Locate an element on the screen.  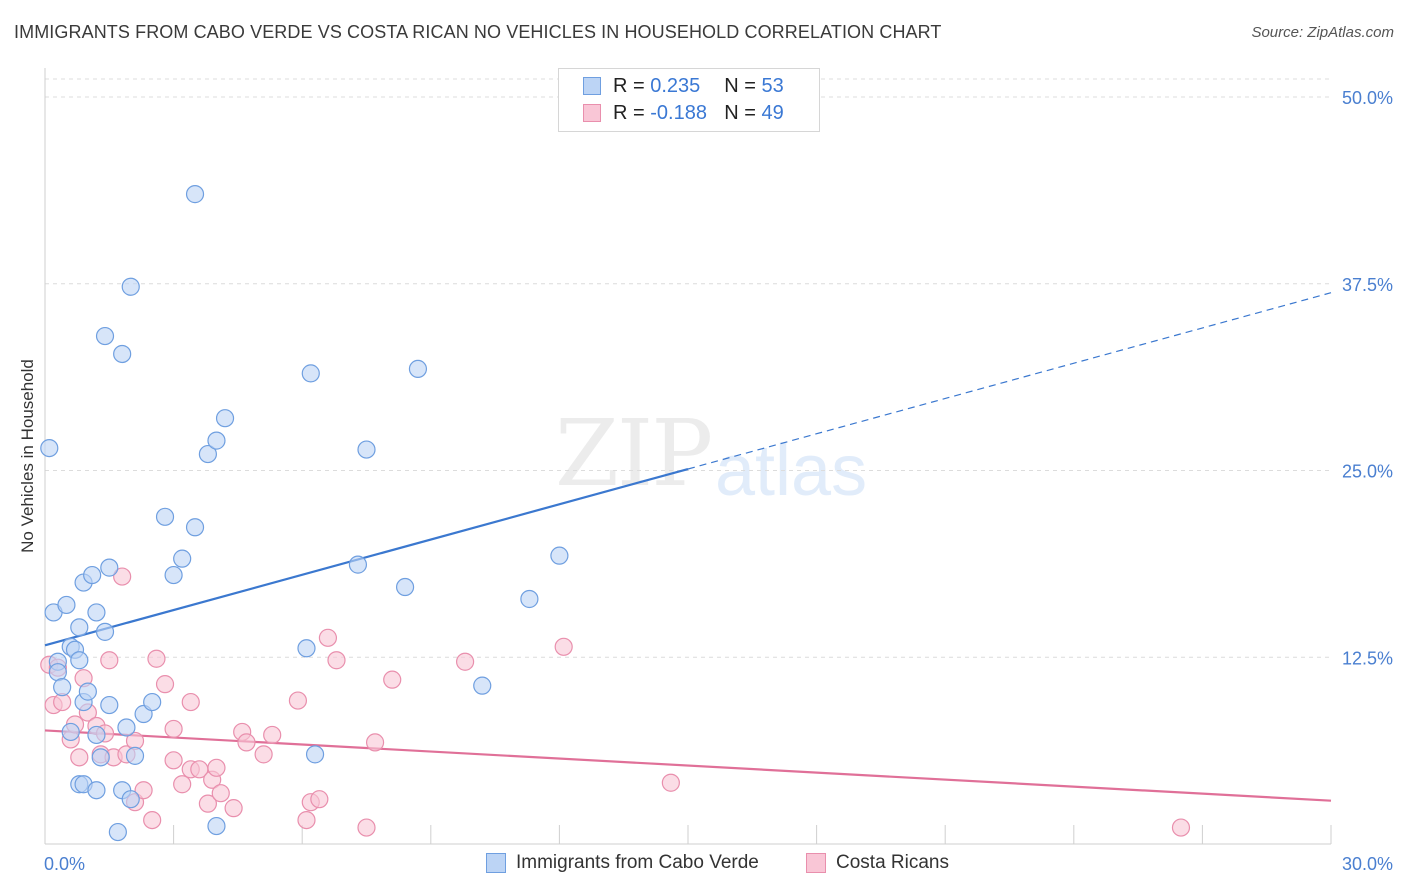
trend-line-cabo-verde is located at coordinates (366, 557).